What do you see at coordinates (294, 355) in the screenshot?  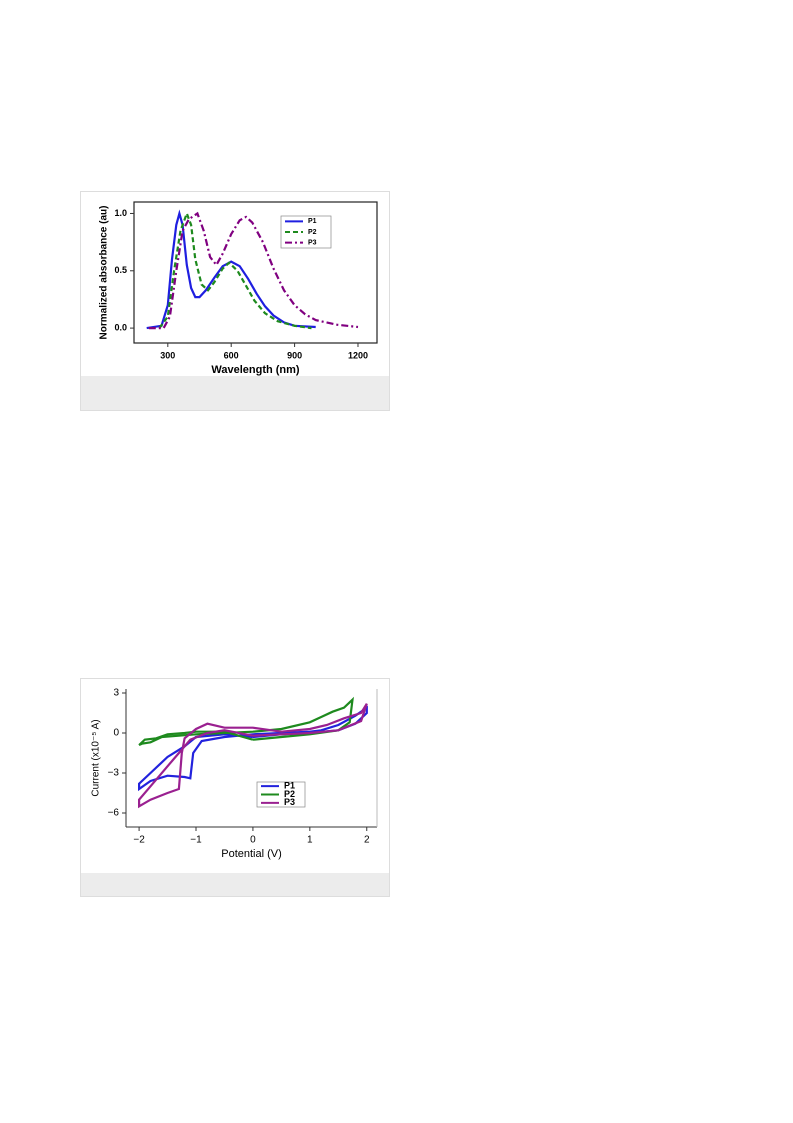 I see `x-tick-label: 900` at bounding box center [294, 355].